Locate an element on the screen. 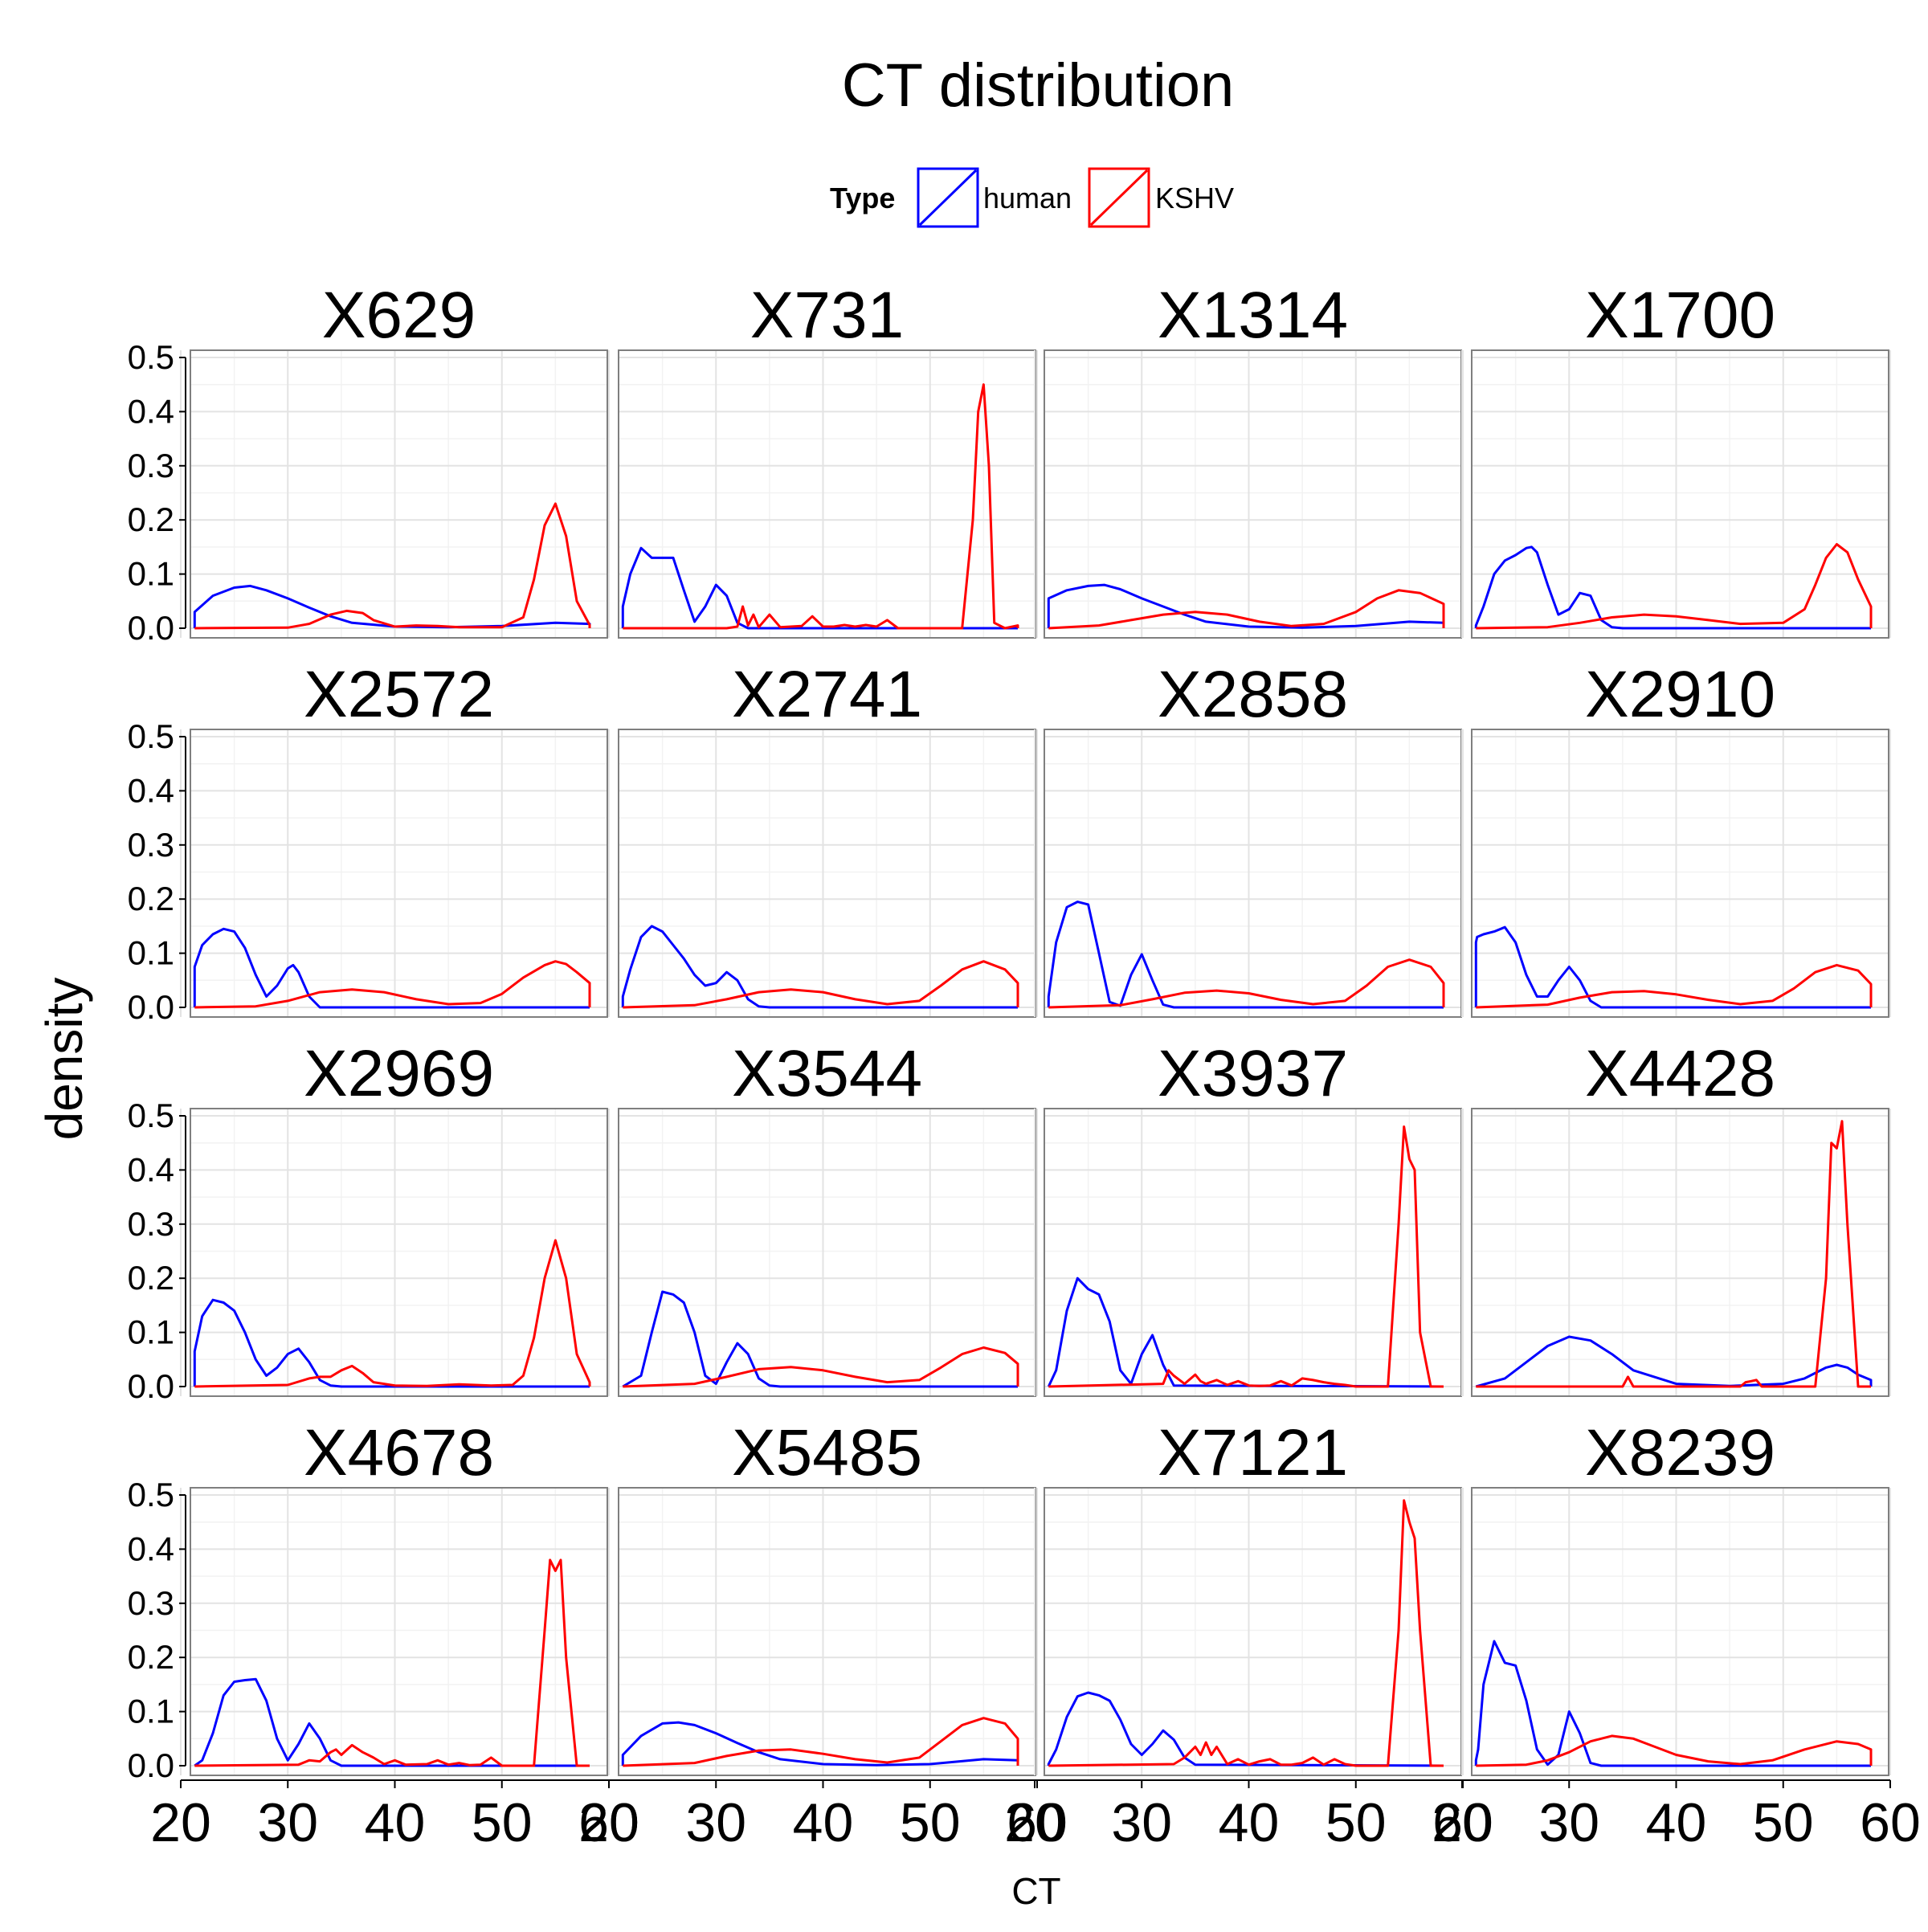 Image resolution: width=1928 pixels, height=1932 pixels. y-axis-label: density is located at coordinates (64, 1060).